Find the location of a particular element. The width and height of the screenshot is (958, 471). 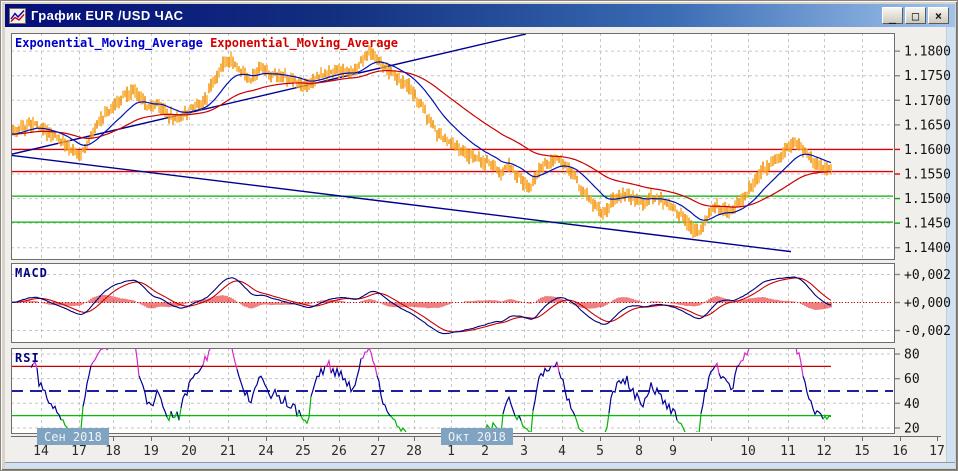

right-margin is located at coordinates (950, 245).